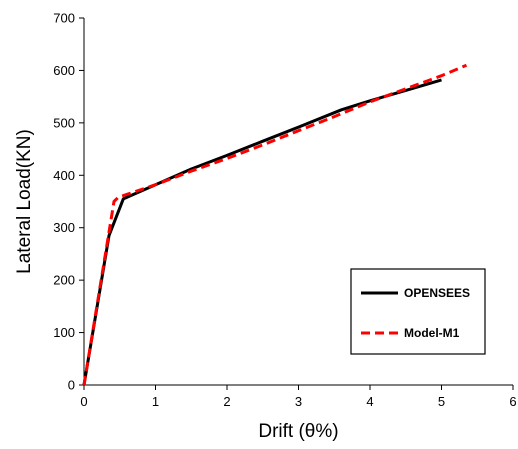 Image resolution: width=518 pixels, height=449 pixels. Describe the element at coordinates (64, 122) in the screenshot. I see `y-tick-label: 500` at that location.